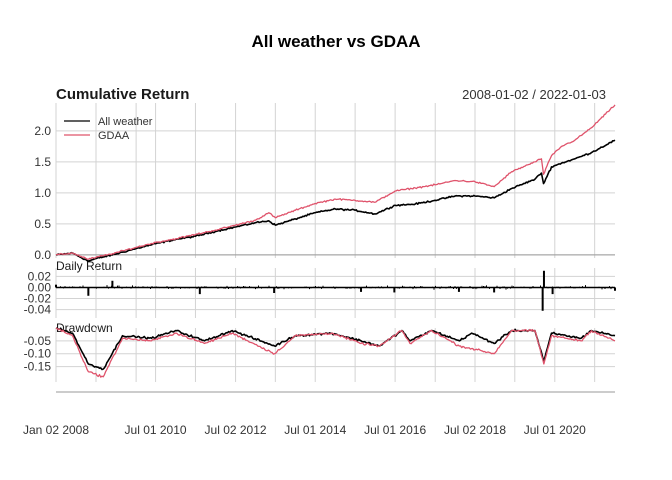  What do you see at coordinates (38, 354) in the screenshot?
I see `y-tick-label: -0.10` at bounding box center [38, 354].